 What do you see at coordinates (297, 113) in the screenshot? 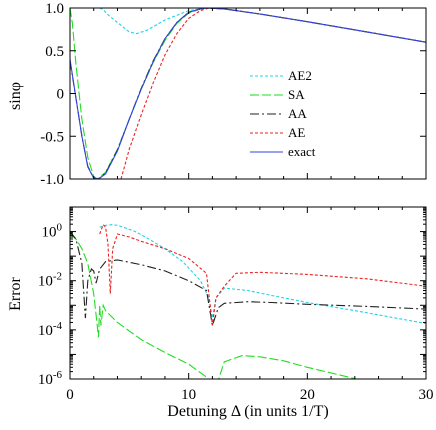
I see `legend-label-aa: AA` at bounding box center [297, 113].